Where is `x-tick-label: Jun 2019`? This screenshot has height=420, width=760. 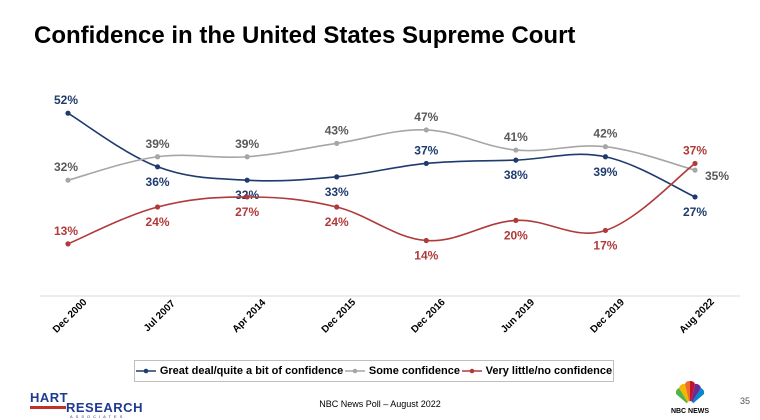
x-tick-label: Jun 2019 is located at coordinates (518, 316).